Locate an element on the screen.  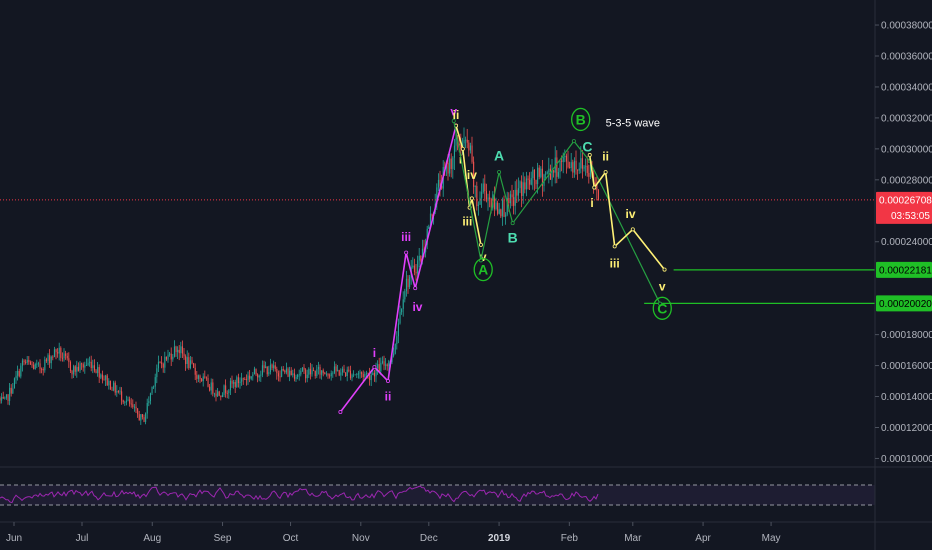
oscillator-pane is located at coordinates (437, 495).